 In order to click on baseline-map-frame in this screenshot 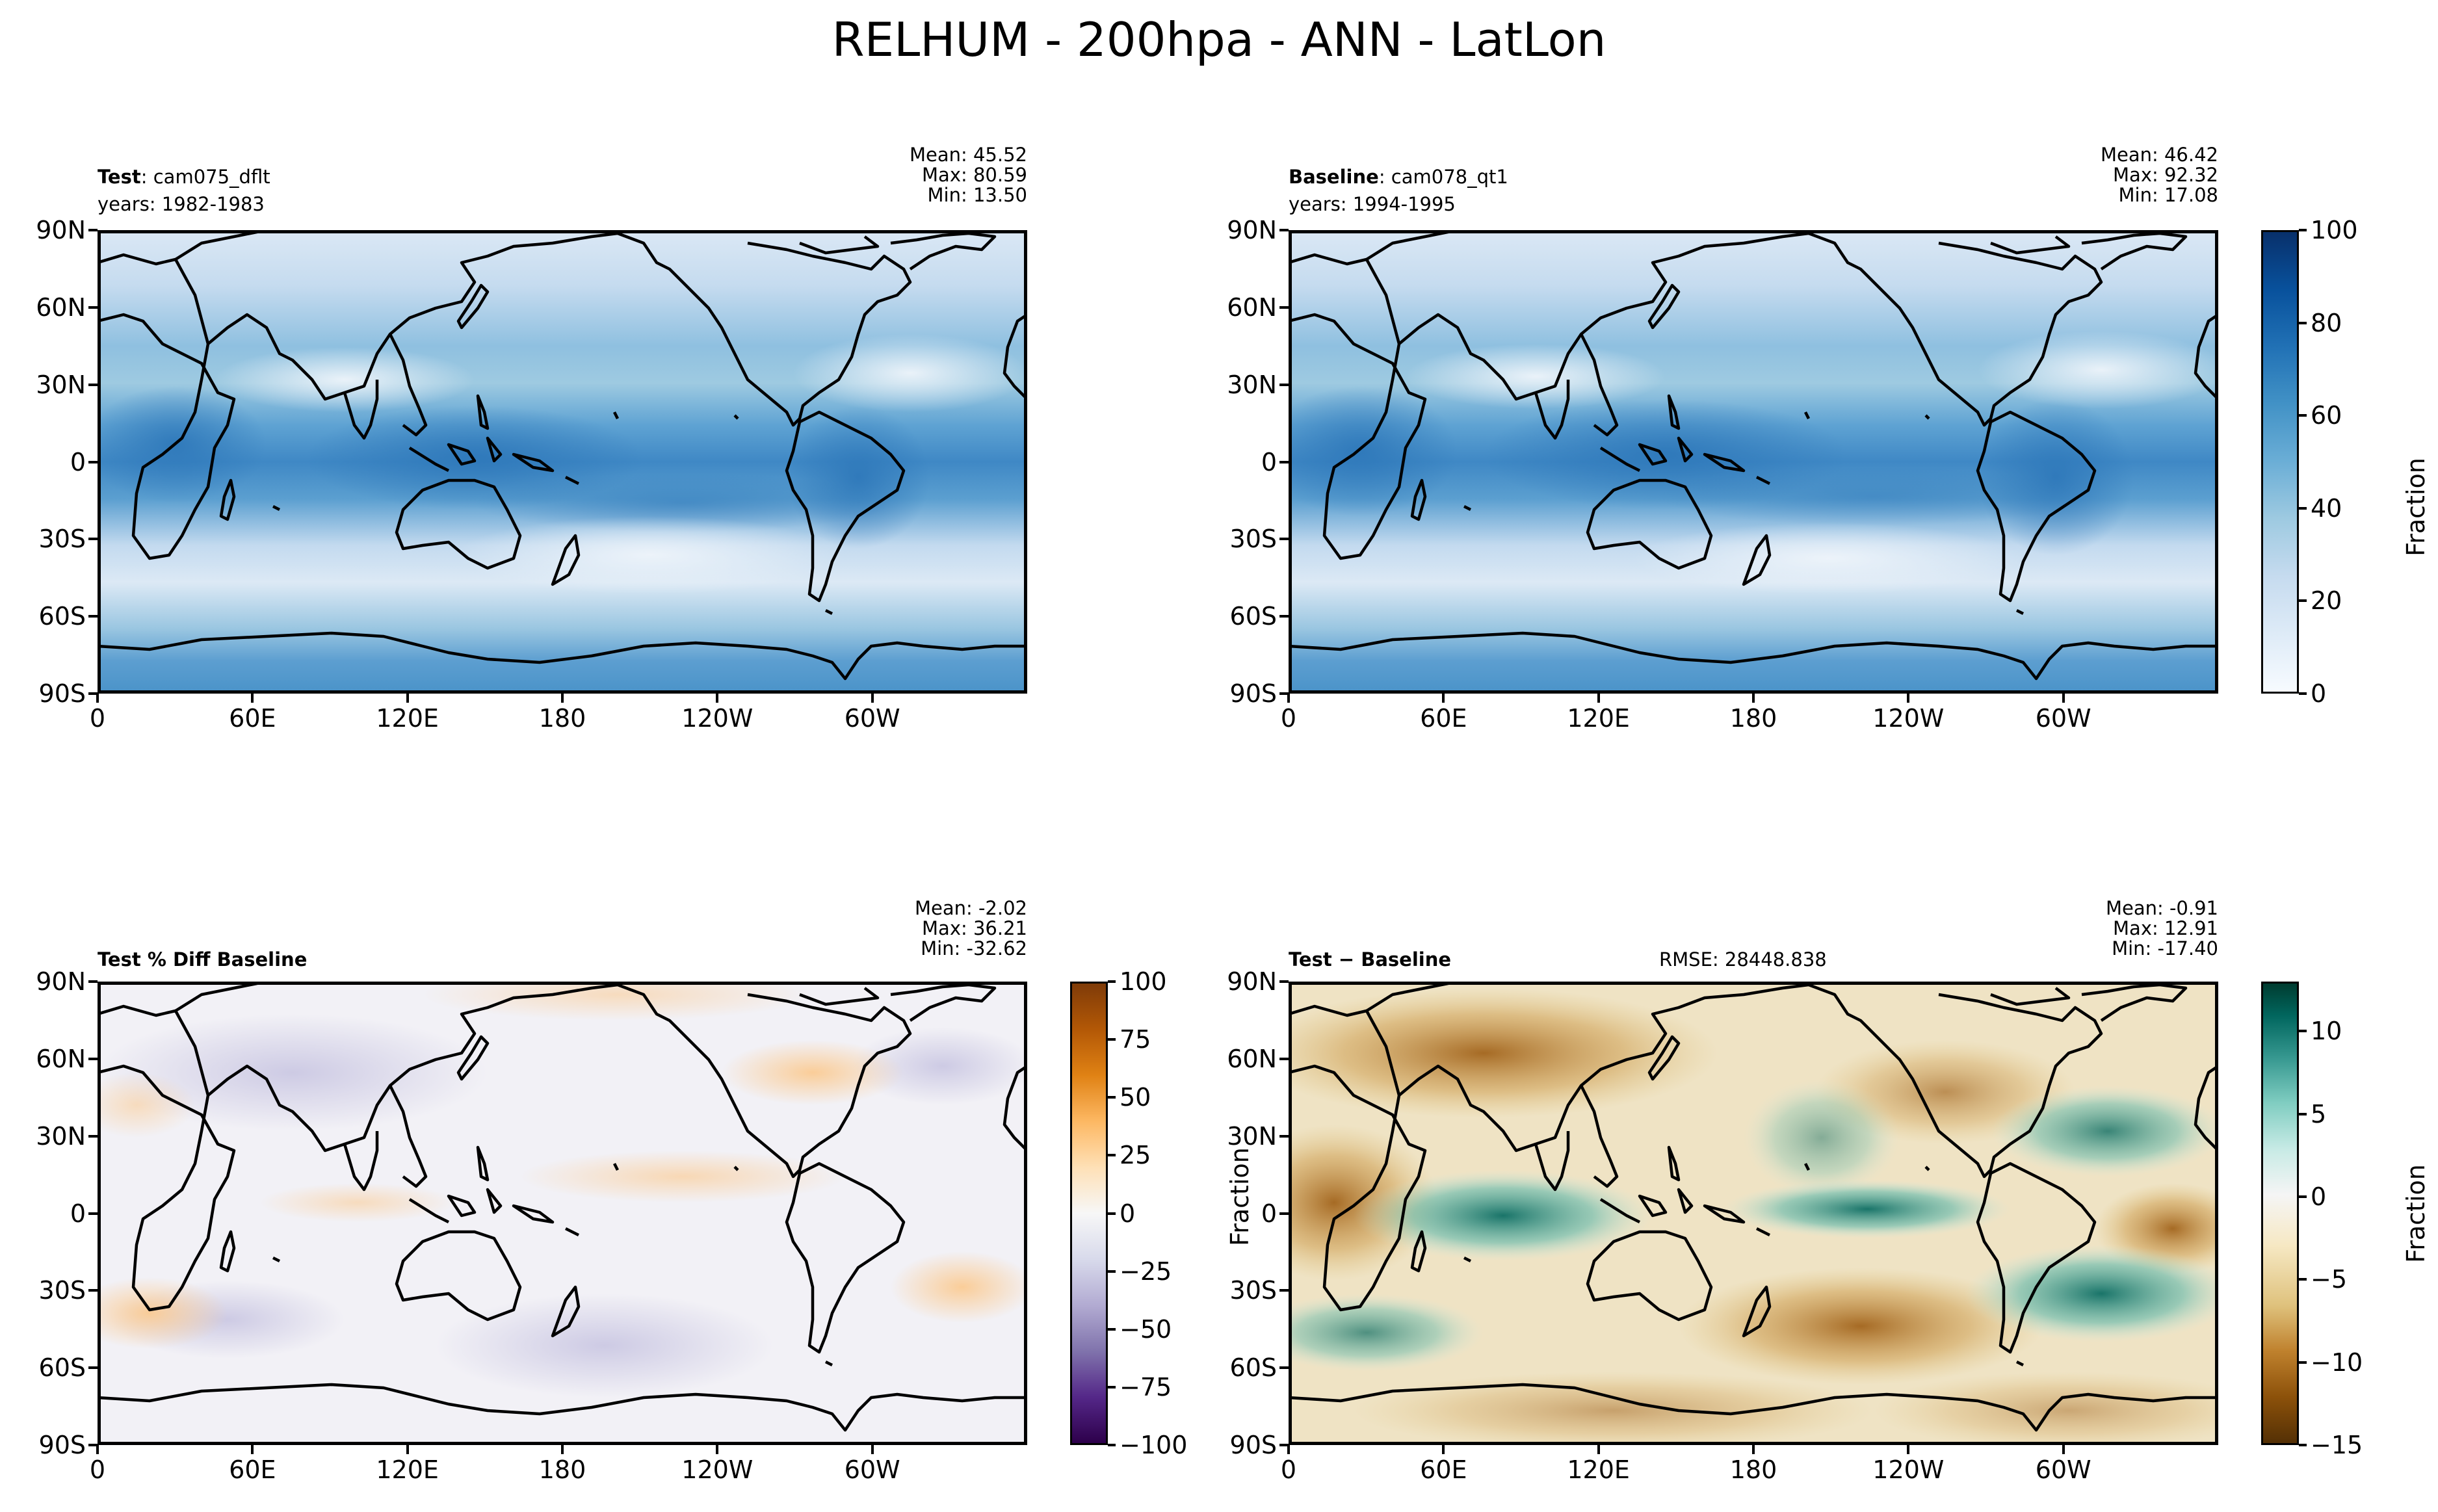, I will do `click(1753, 462)`.